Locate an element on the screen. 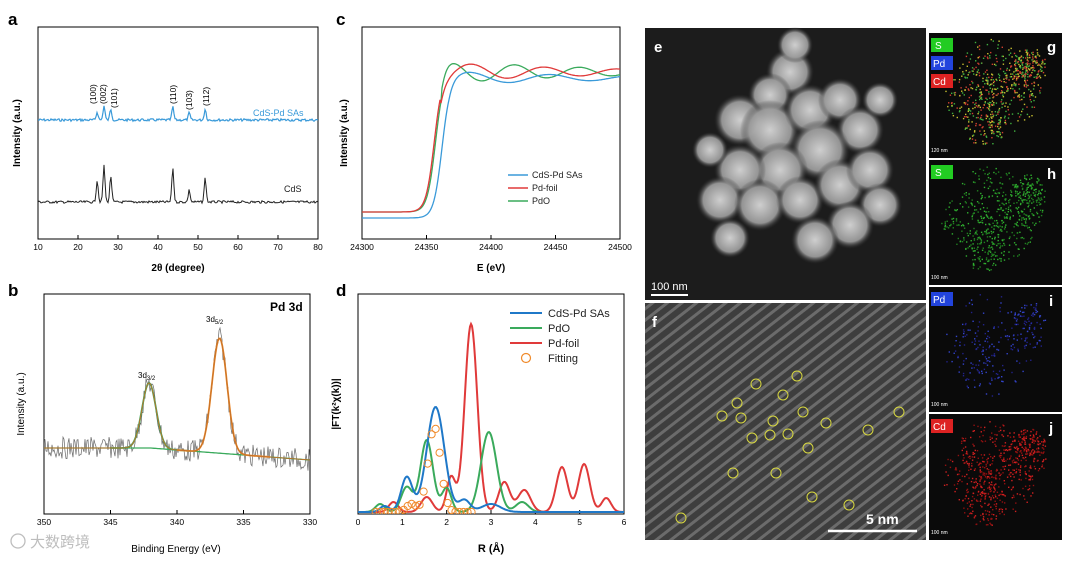  scale-label-h: 100 nm is located at coordinates (939, 278).